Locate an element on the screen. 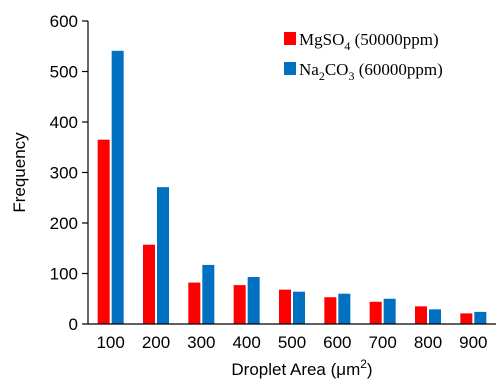  x-tick-label: 300 is located at coordinates (201, 342).